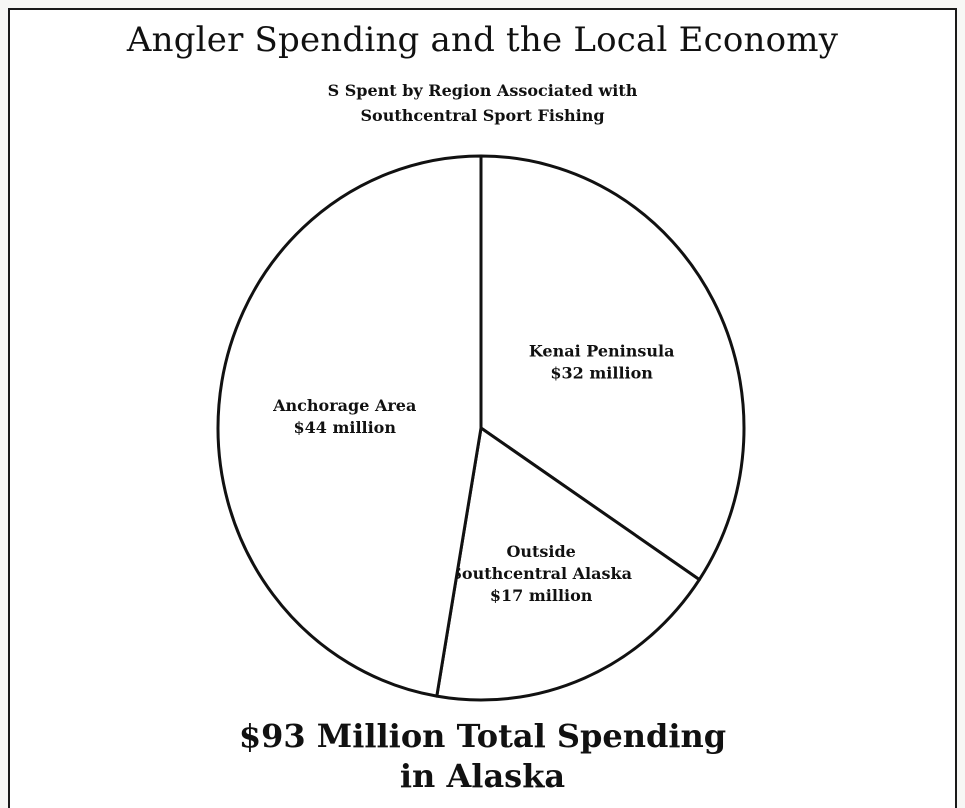 This screenshot has height=808, width=965. I want to click on slice-label-2: Outside Southcentral Alaska $17 million, so click(541, 573).